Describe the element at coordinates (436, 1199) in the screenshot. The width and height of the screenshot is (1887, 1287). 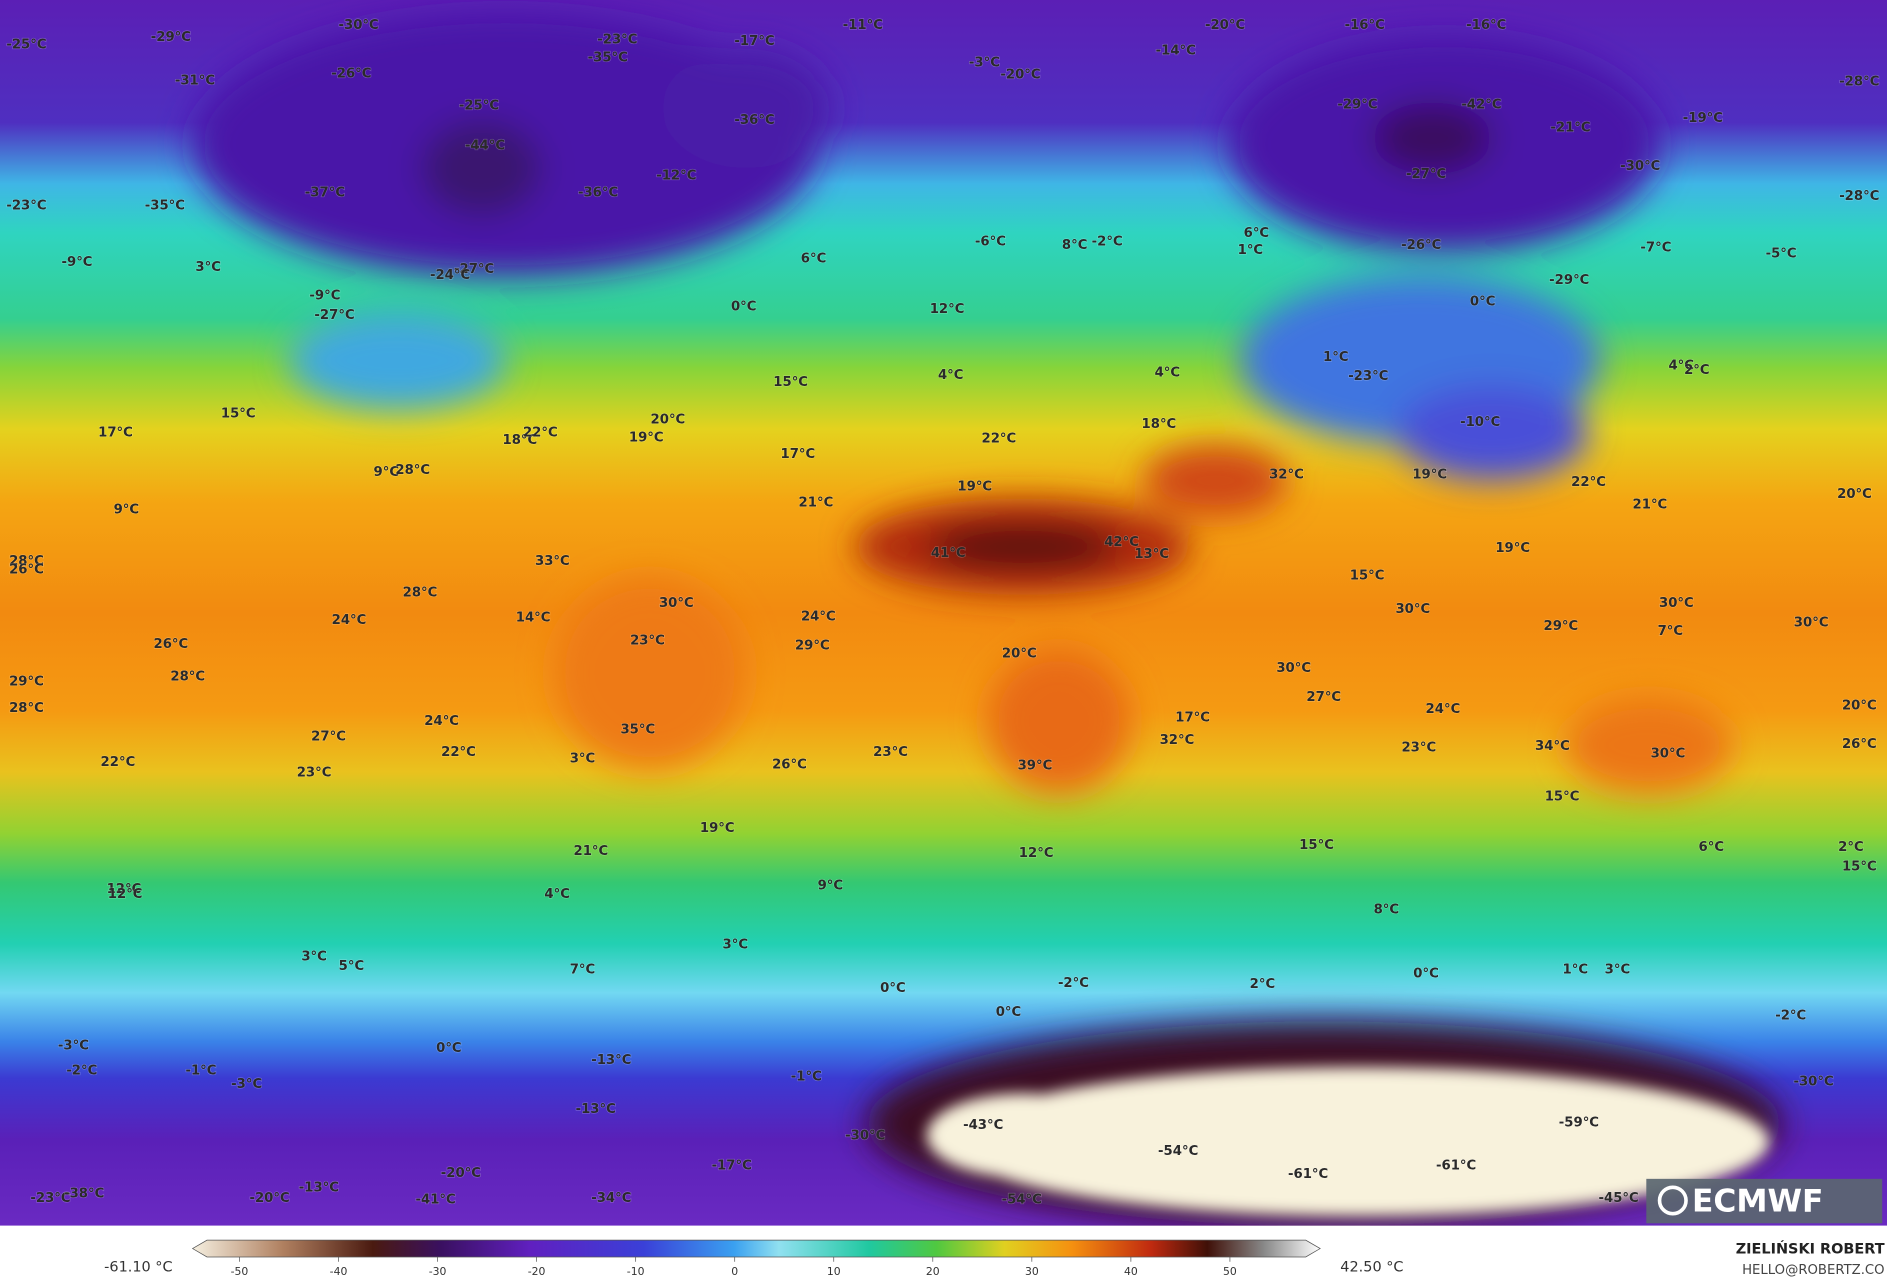
I see `temperature-label: -41°C` at that location.